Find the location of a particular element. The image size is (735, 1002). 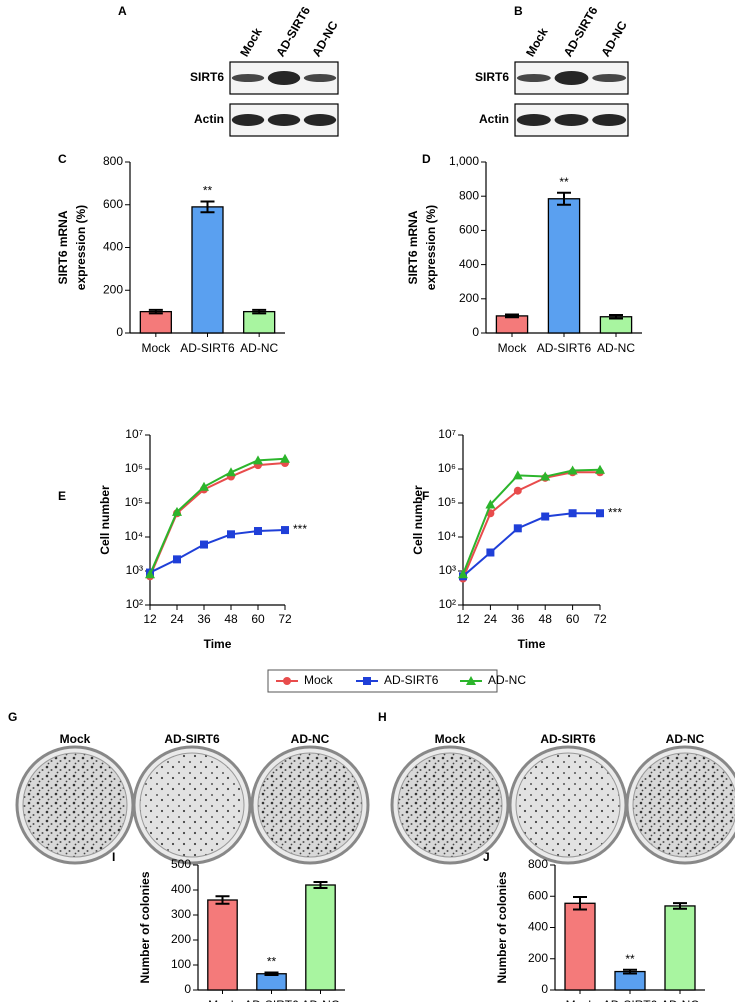

y-tick-label: 10⁴ is located at coordinates (446, 536).